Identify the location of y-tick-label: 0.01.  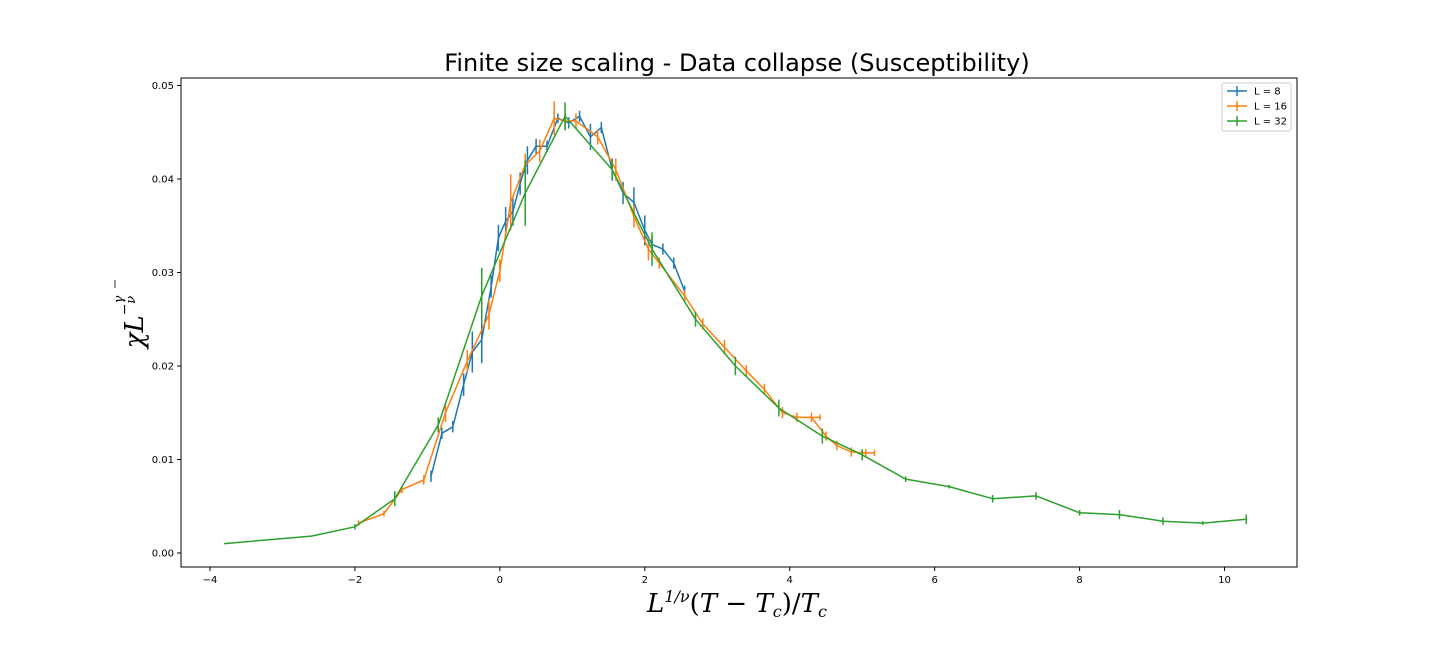
(163, 460).